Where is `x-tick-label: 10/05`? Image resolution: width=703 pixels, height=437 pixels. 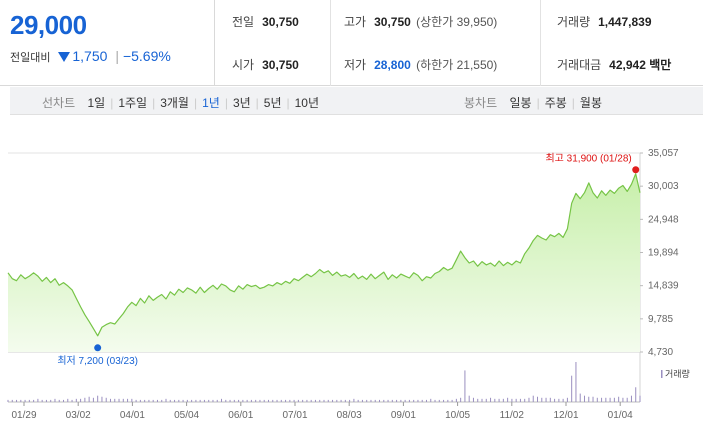
x-tick-label: 10/05 is located at coordinates (457, 415).